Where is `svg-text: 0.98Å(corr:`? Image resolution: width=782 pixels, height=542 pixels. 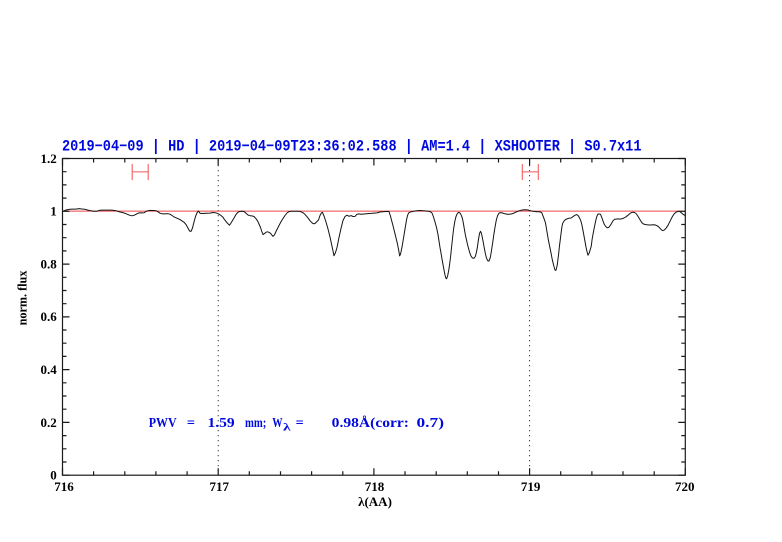 svg-text: 0.98Å(corr: is located at coordinates (370, 422).